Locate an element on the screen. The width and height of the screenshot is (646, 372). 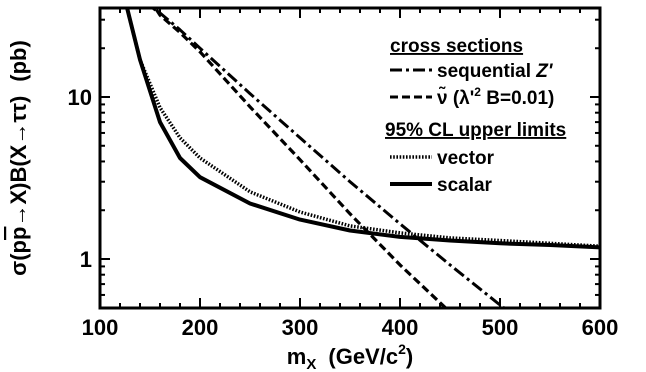
x-axis-title-sup: 2 is located at coordinates (402, 349).